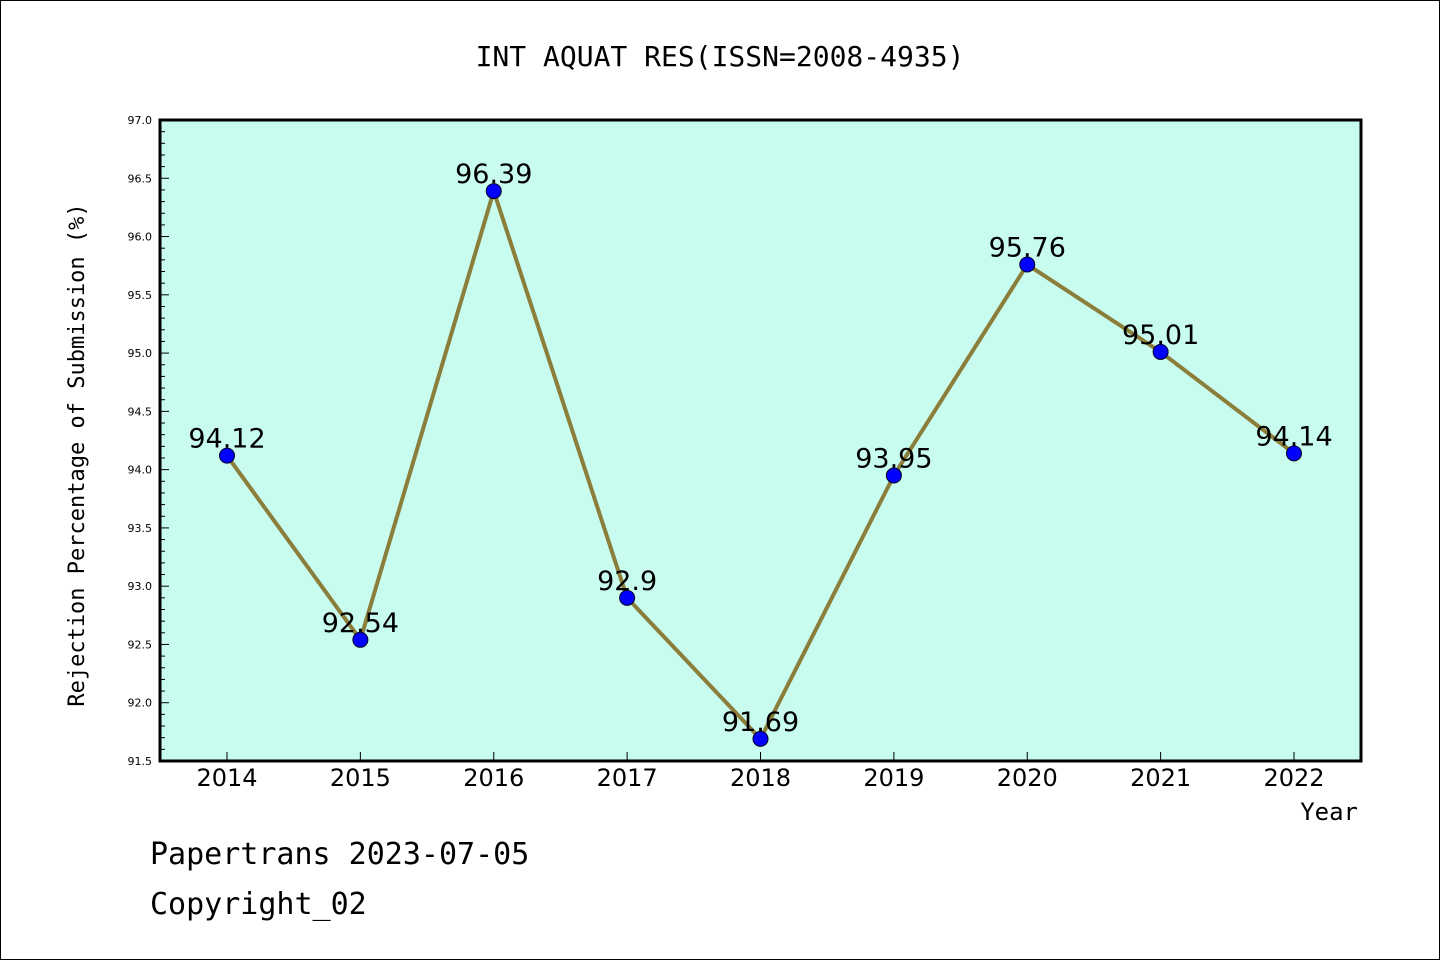  Describe the element at coordinates (226, 778) in the screenshot. I see `x-tick-label: 2014` at that location.